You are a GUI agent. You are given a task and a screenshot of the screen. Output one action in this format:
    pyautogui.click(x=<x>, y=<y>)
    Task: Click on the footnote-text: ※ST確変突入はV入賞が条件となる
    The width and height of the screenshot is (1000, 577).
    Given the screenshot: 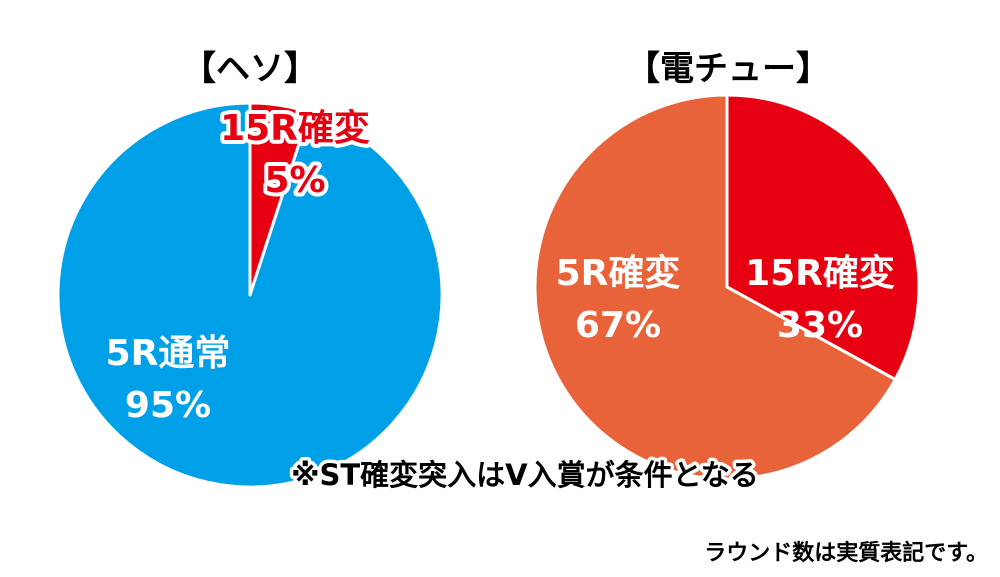 What is the action you would take?
    pyautogui.click(x=524, y=475)
    